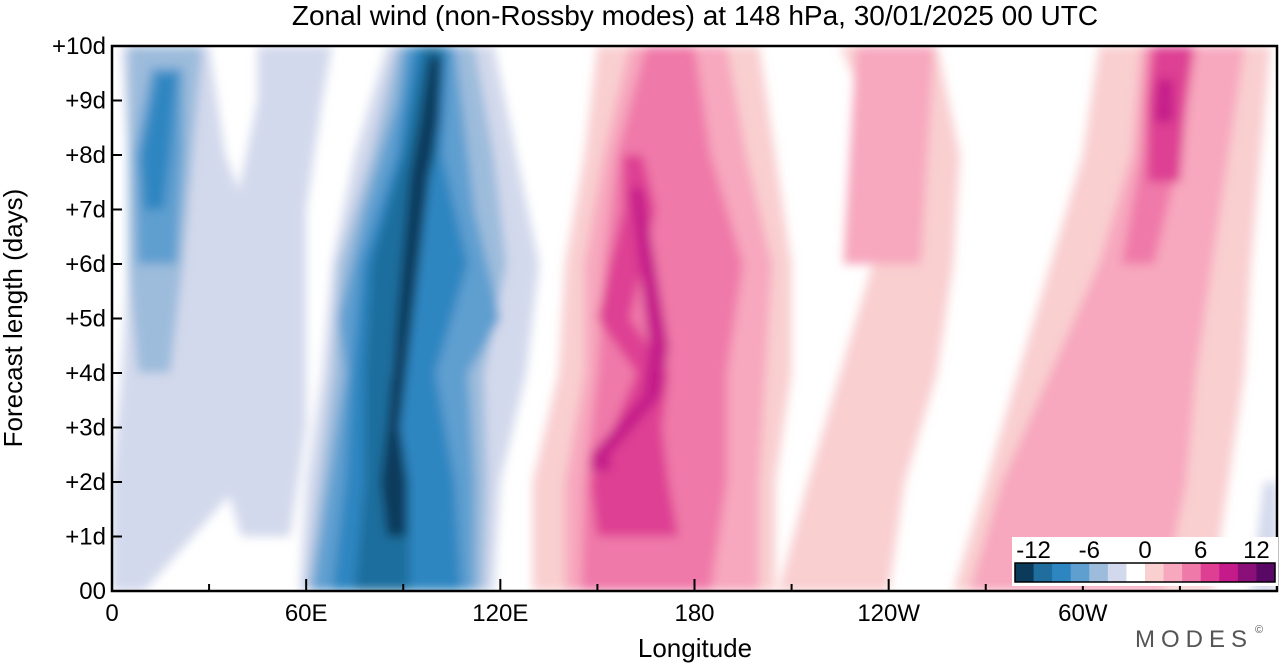 The height and width of the screenshot is (664, 1280). What do you see at coordinates (1262, 630) in the screenshot?
I see `brand-mark: ©` at bounding box center [1262, 630].